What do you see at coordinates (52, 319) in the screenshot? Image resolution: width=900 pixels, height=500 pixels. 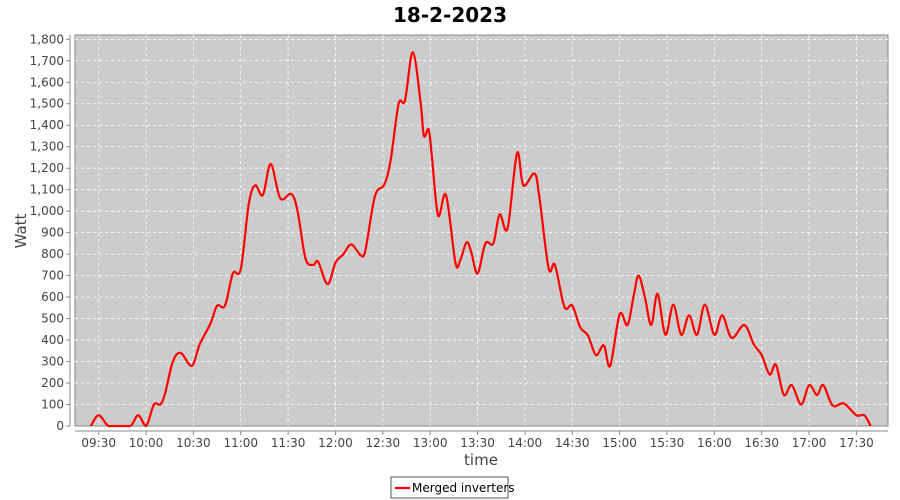 I see `y-tick-label: 500` at bounding box center [52, 319].